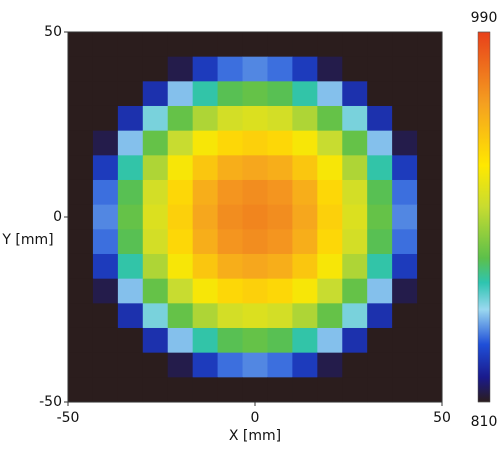 Image resolution: width=500 pixels, height=450 pixels. What do you see at coordinates (484, 18) in the screenshot?
I see `colorbar-tick-label: 990` at bounding box center [484, 18].